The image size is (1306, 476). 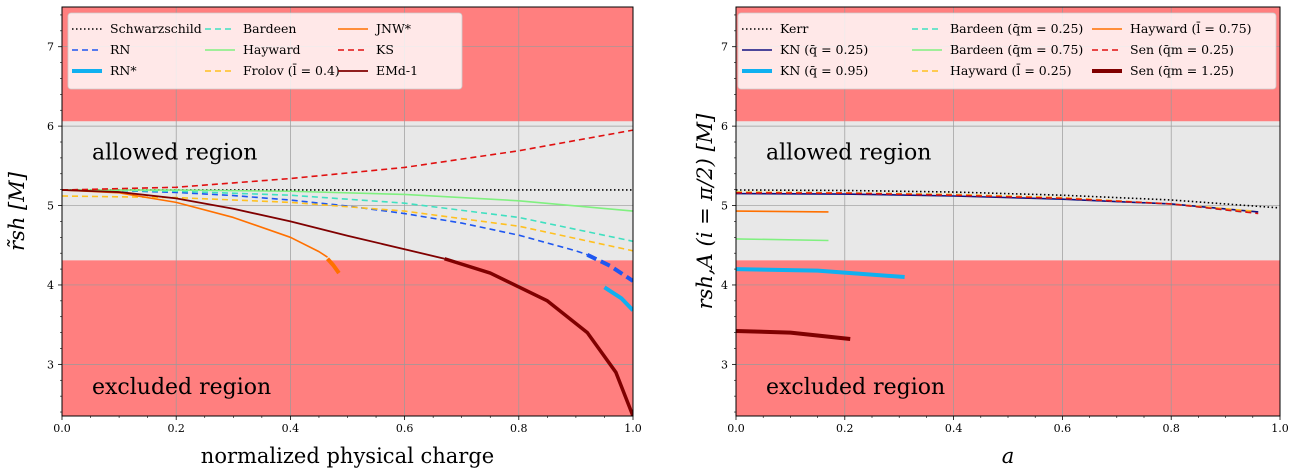 I want to click on legend-entry-9: EMd-1, so click(x=397, y=70).